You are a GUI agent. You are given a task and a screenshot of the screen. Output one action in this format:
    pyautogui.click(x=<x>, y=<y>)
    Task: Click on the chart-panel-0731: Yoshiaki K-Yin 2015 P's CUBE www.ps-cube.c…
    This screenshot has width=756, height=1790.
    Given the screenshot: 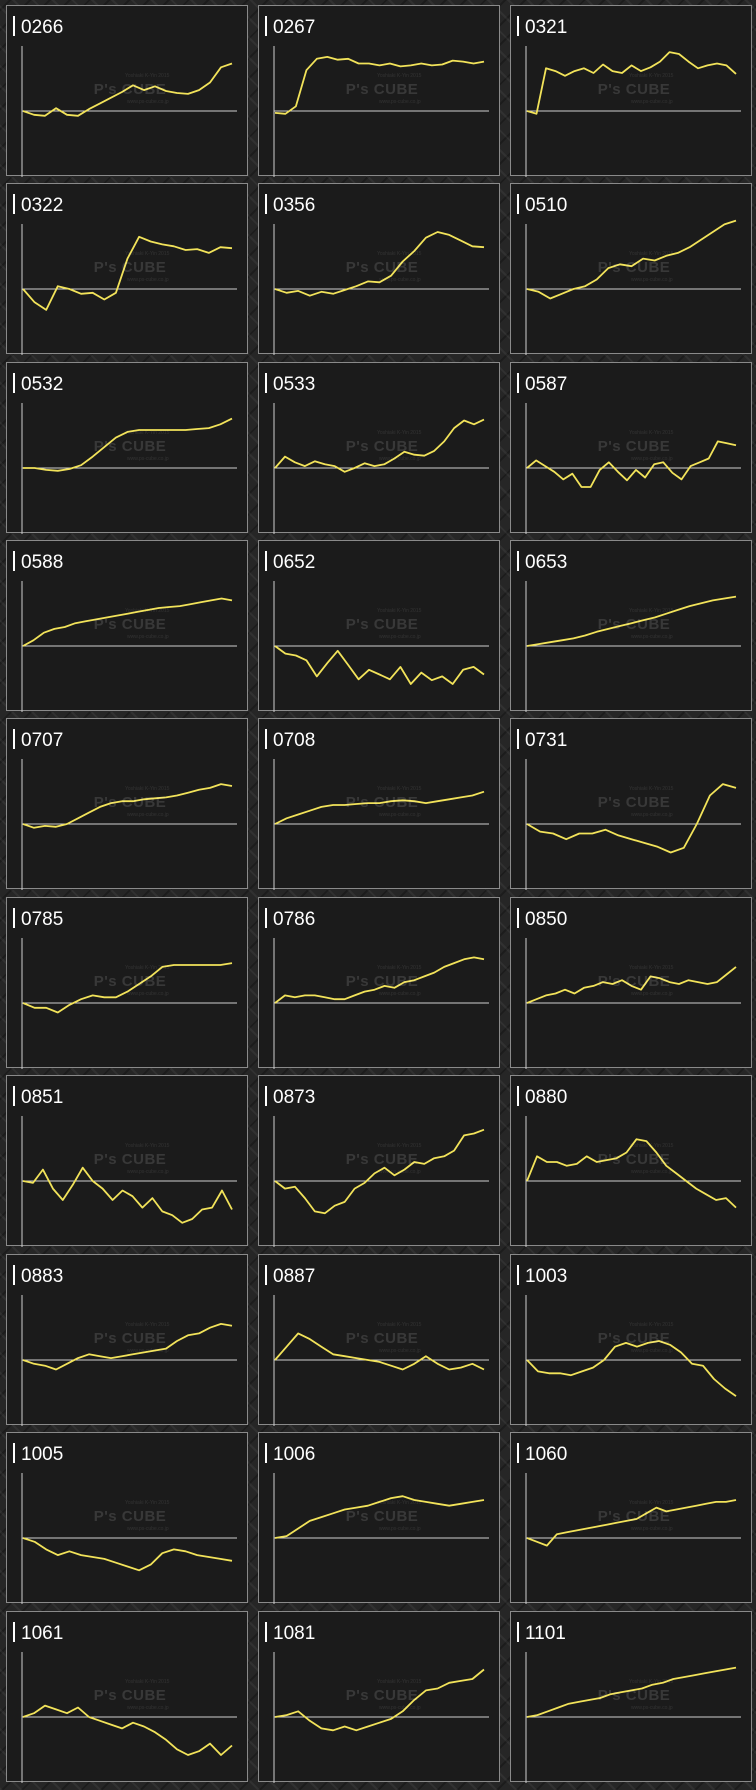 What is the action you would take?
    pyautogui.click(x=631, y=804)
    